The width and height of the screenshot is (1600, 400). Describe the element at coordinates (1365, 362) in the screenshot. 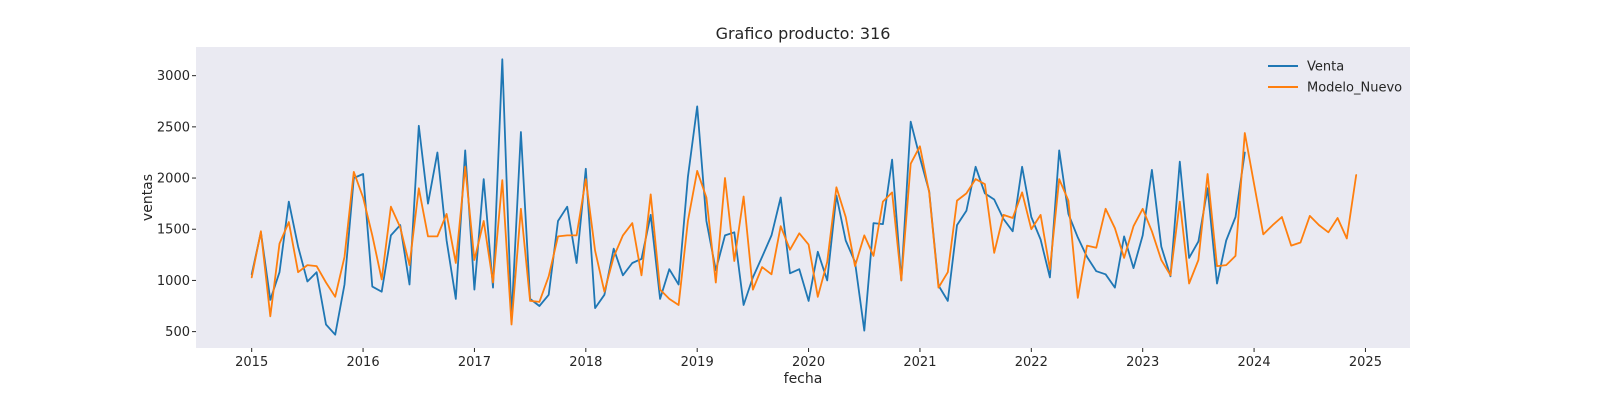

I see `x-tick-label: 2025` at that location.